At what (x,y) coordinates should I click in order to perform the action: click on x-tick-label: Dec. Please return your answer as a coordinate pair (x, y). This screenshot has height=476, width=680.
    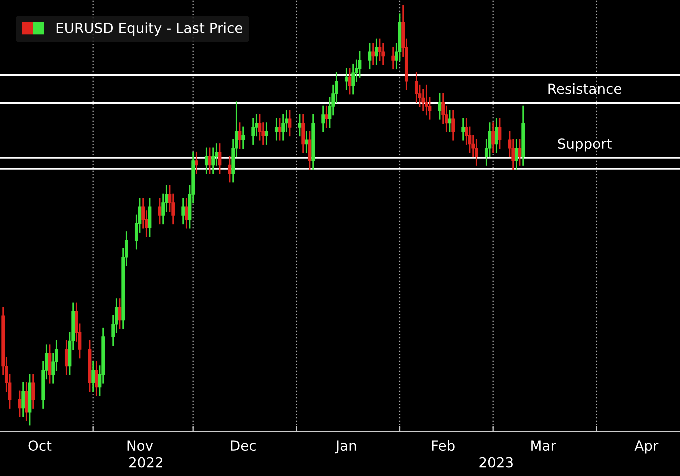
    Looking at the image, I should click on (243, 446).